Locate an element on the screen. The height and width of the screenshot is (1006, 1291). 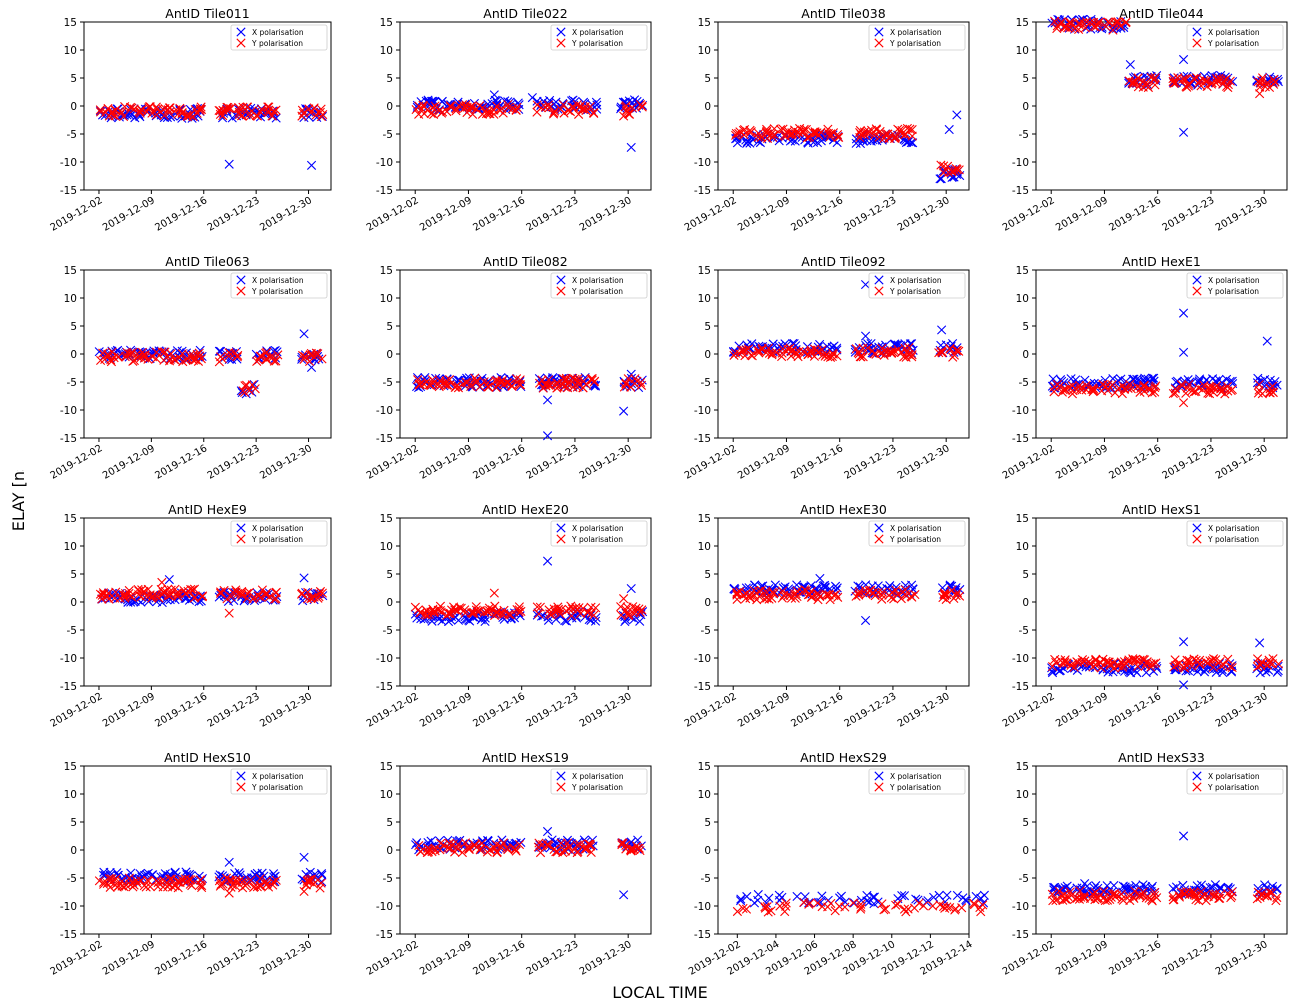
subplot-title: AntID Tile092 is located at coordinates (843, 261).